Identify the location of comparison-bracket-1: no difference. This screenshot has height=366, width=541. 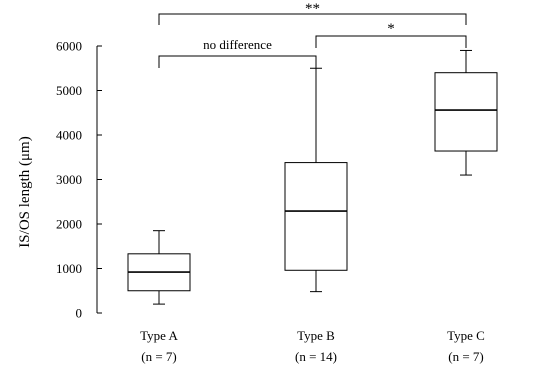
(237, 52).